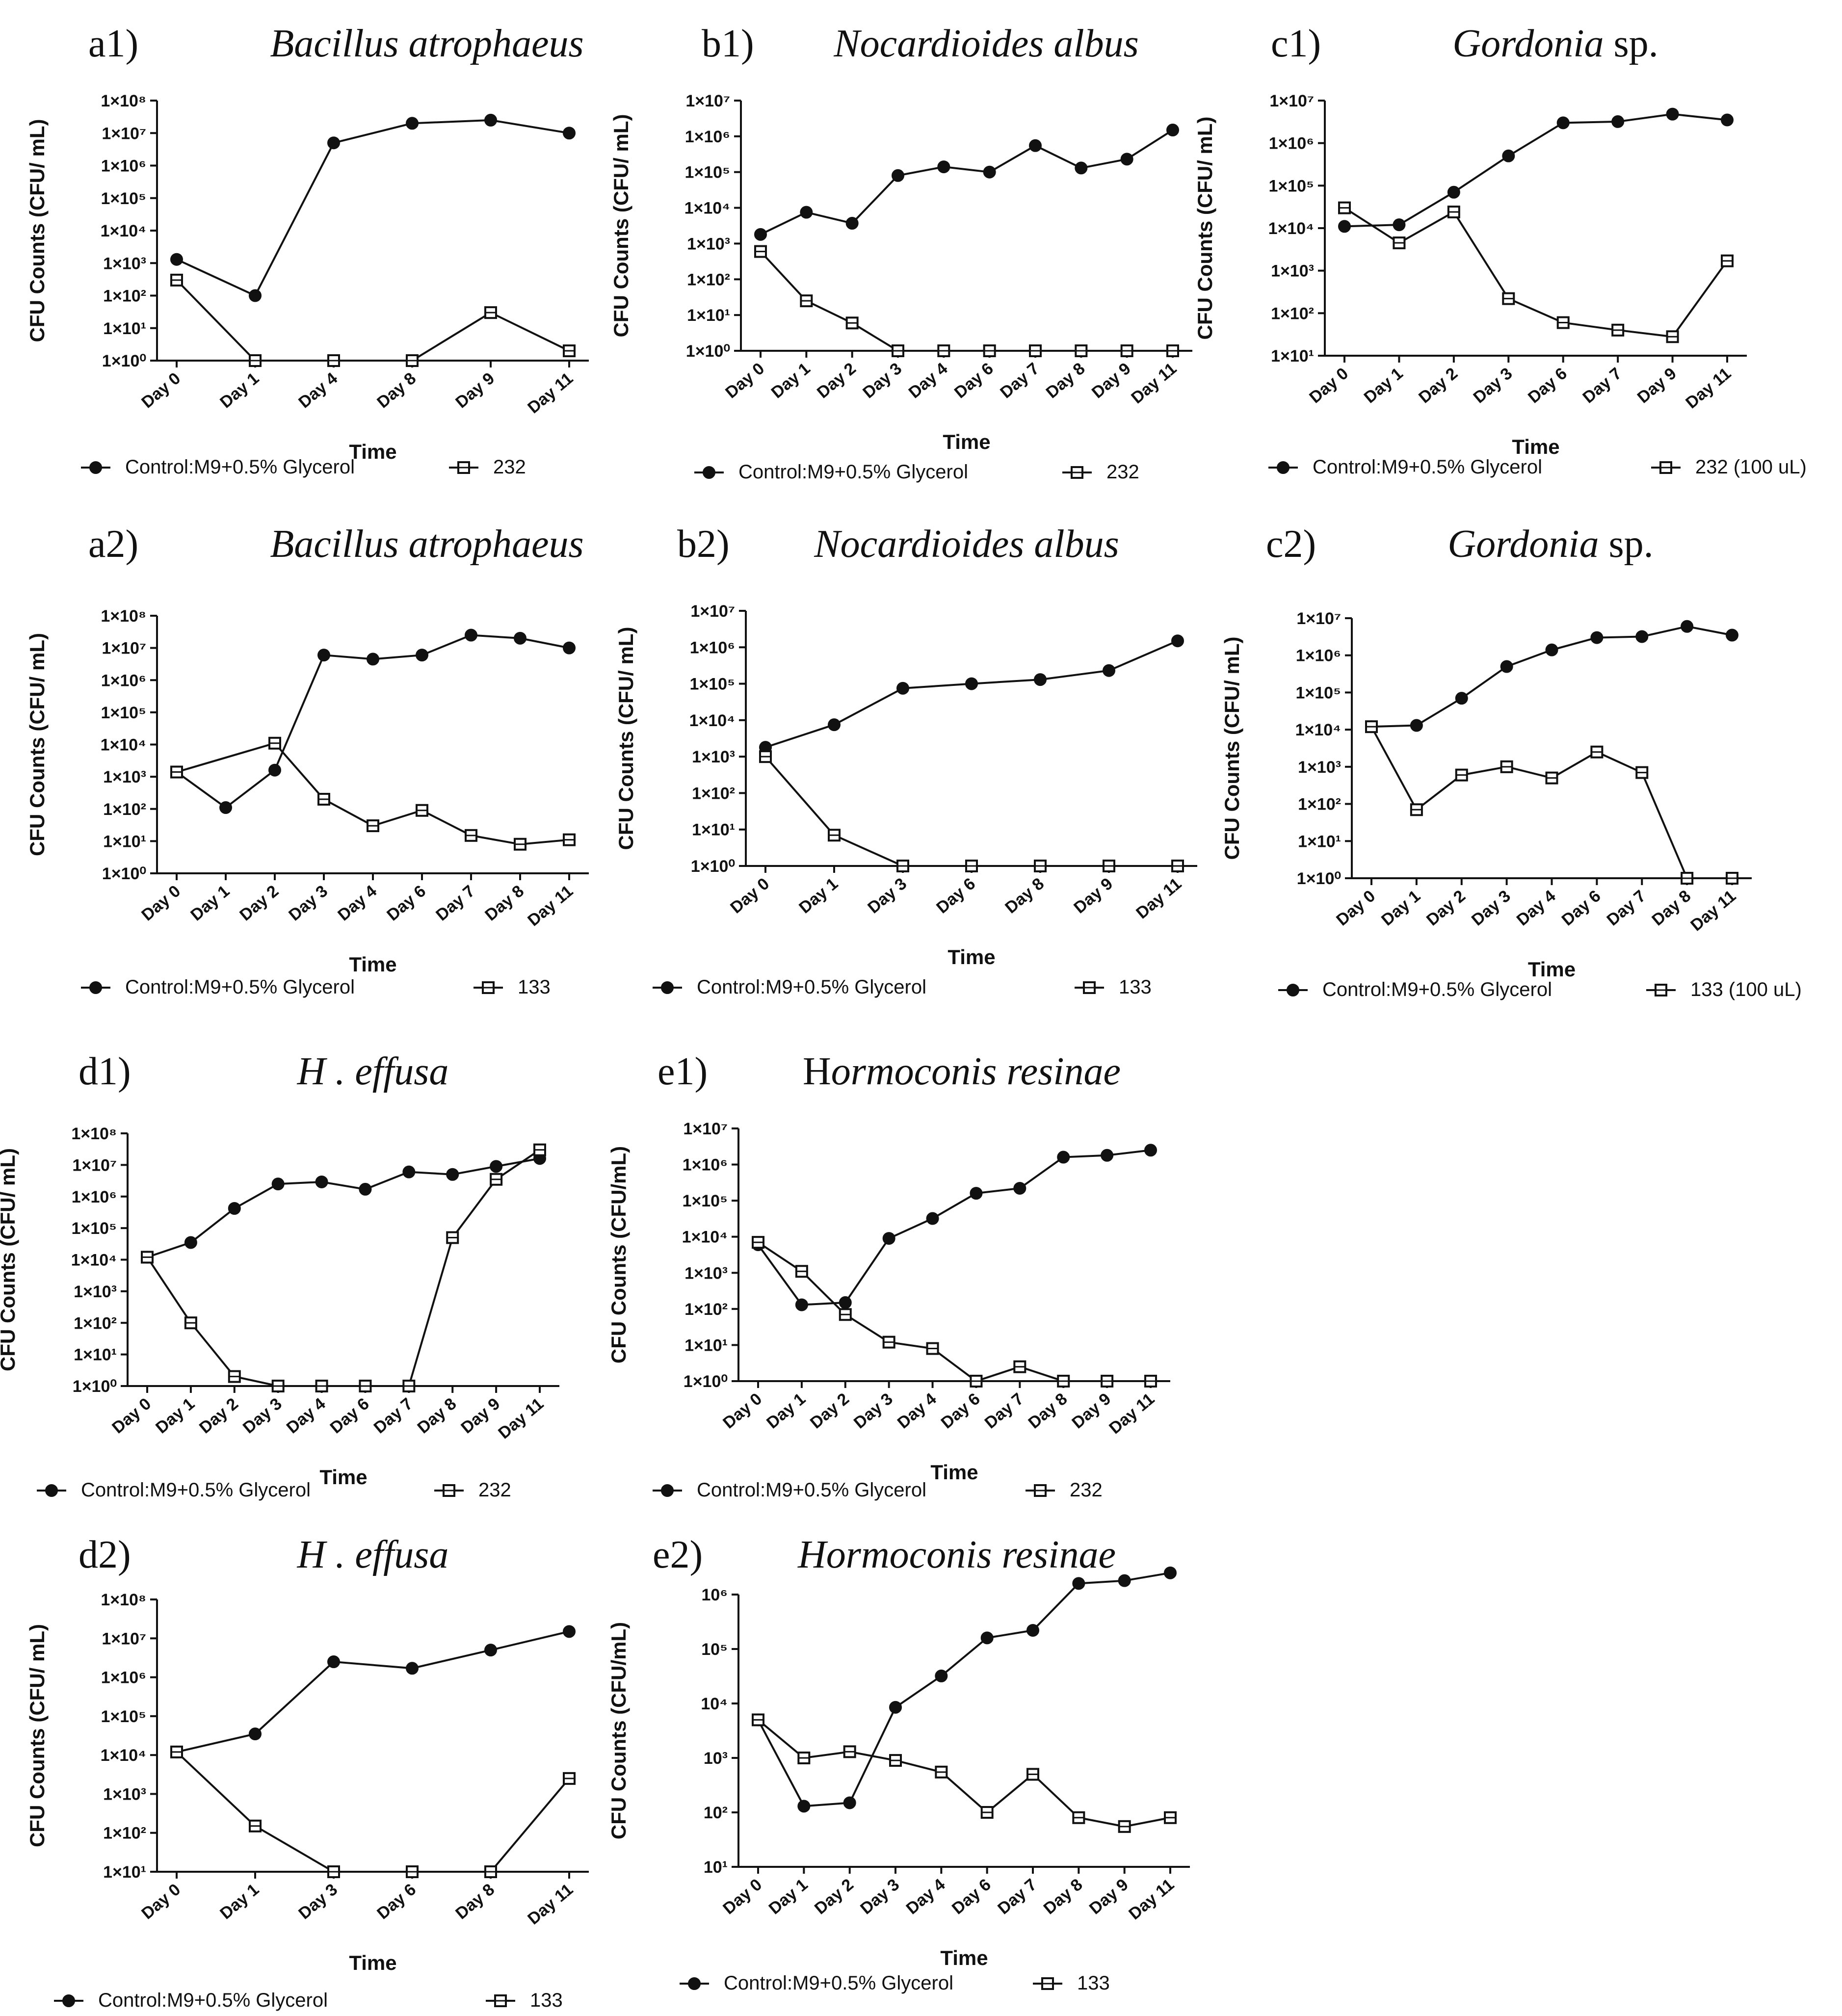  Describe the element at coordinates (1291, 544) in the screenshot. I see `panel-label-c2: c2)` at that location.